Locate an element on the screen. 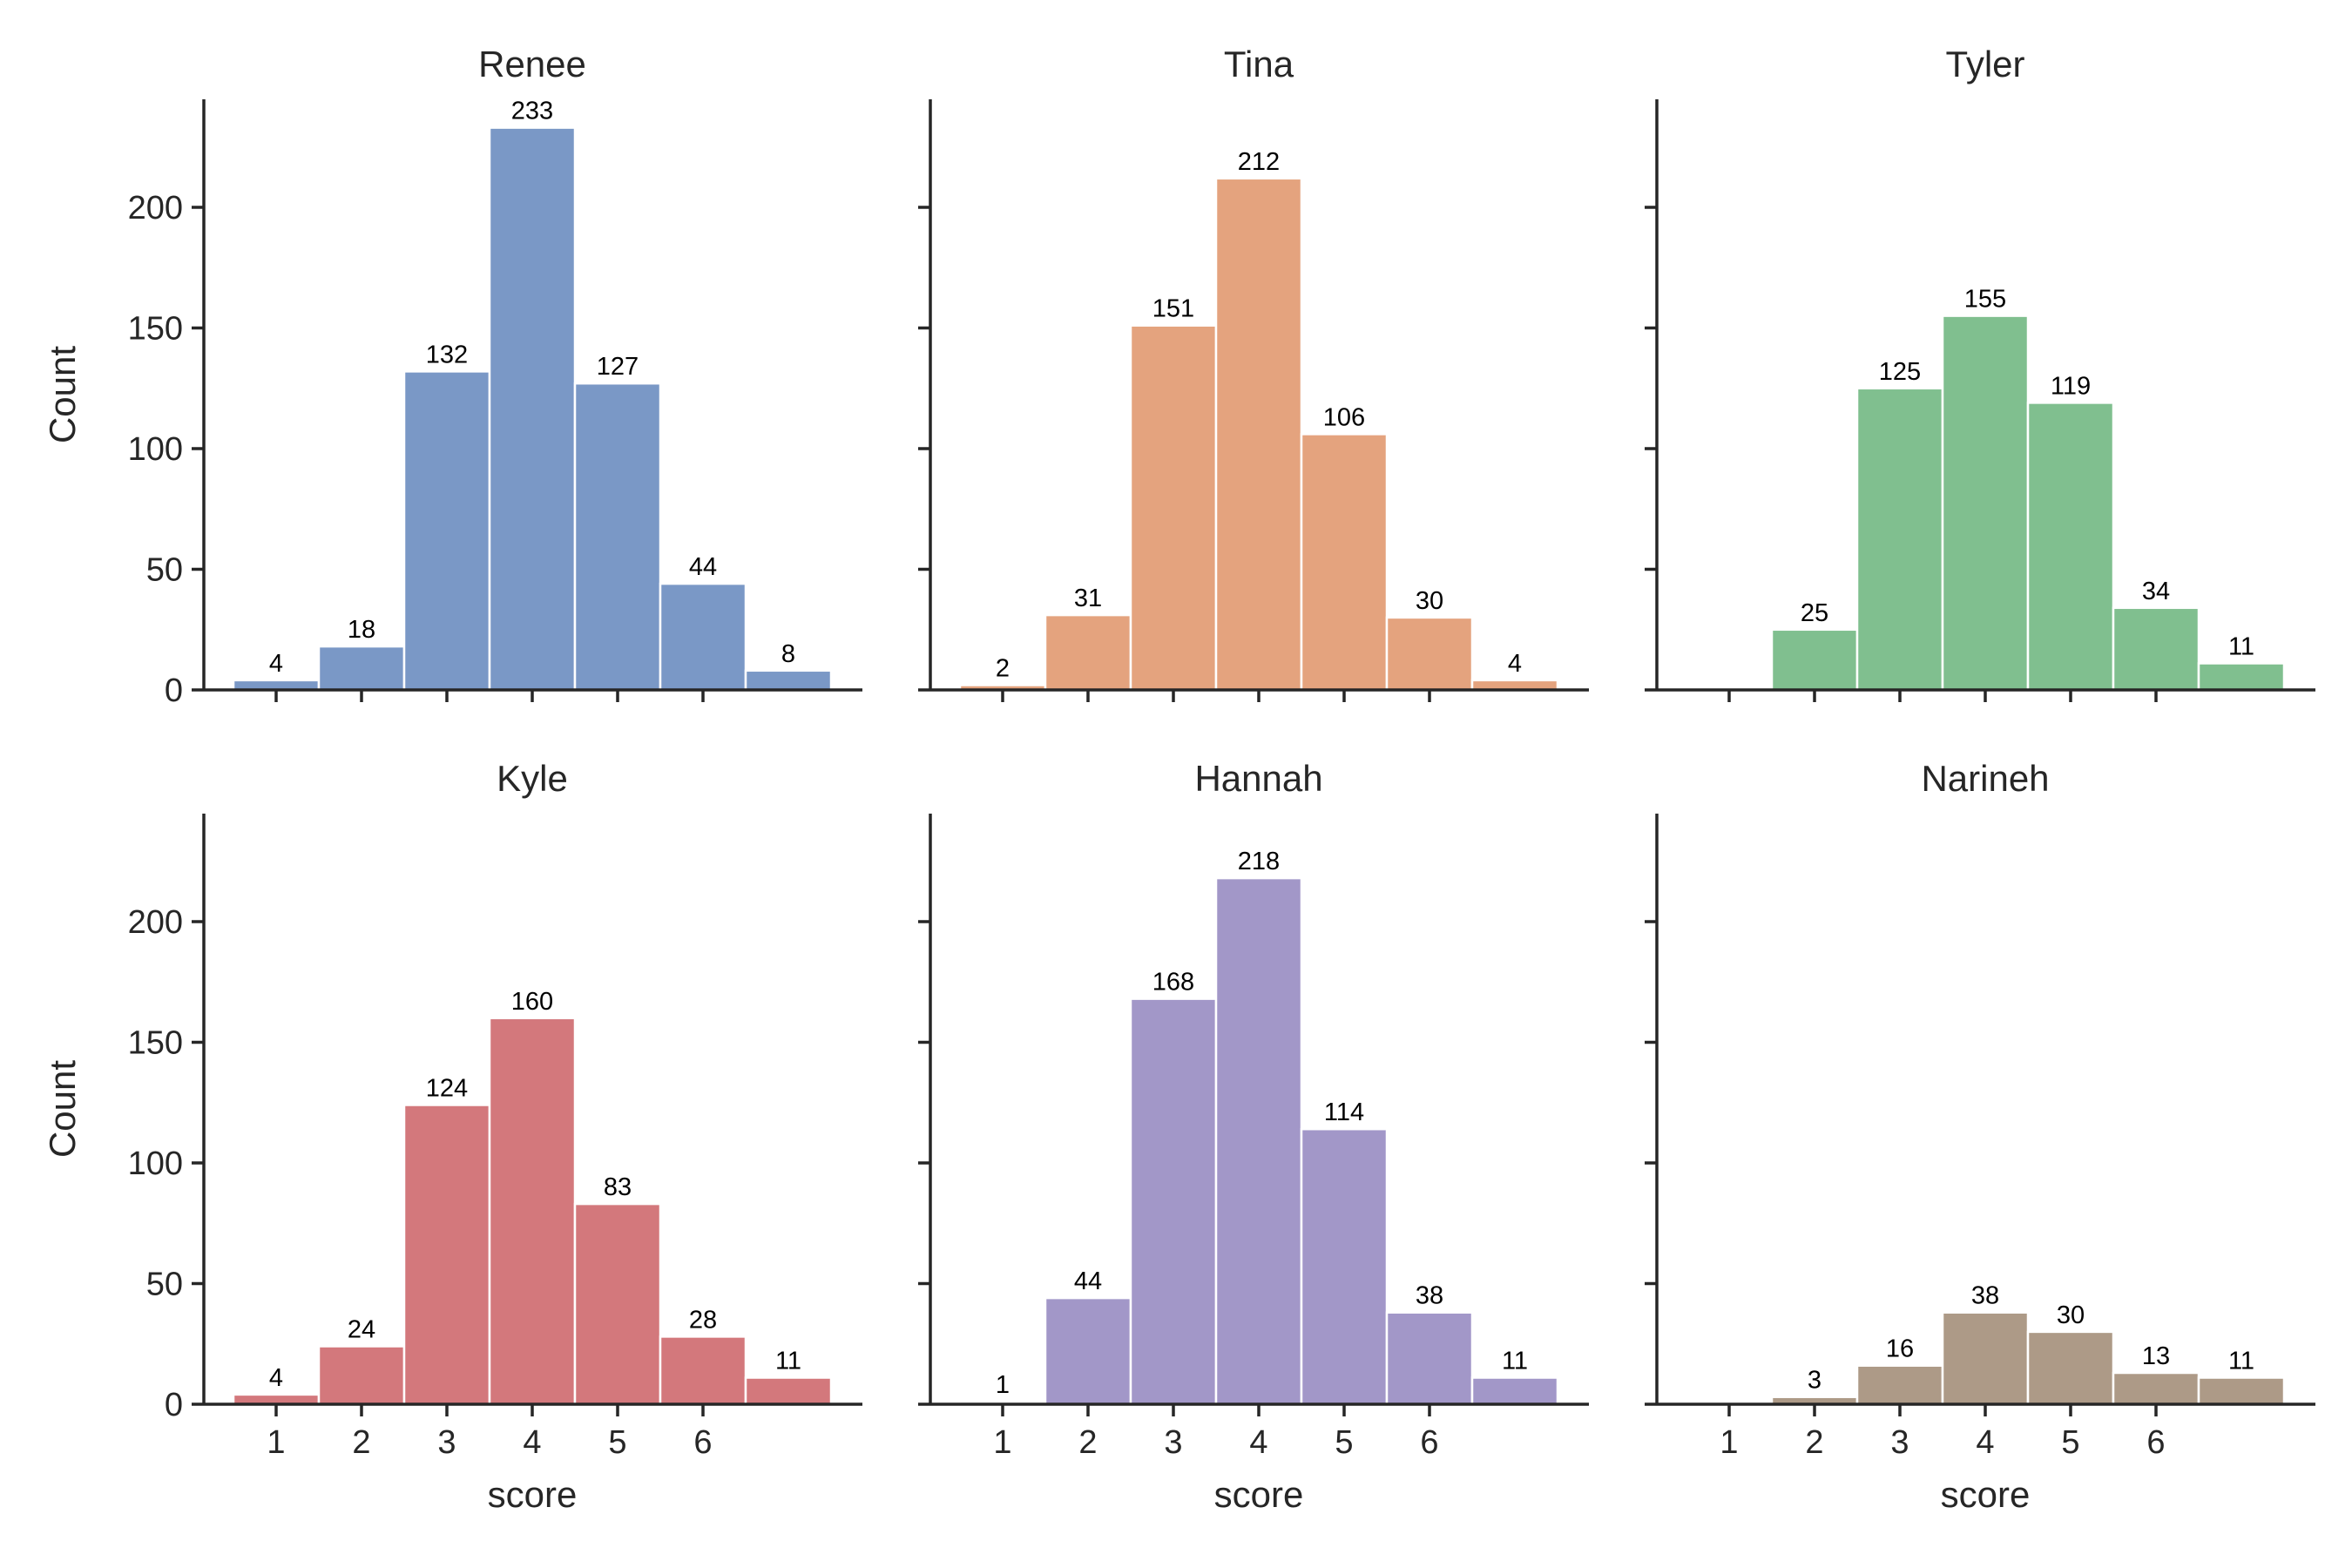 This screenshot has height=1568, width=2352. bar-value-label: 1 is located at coordinates (1003, 1385).